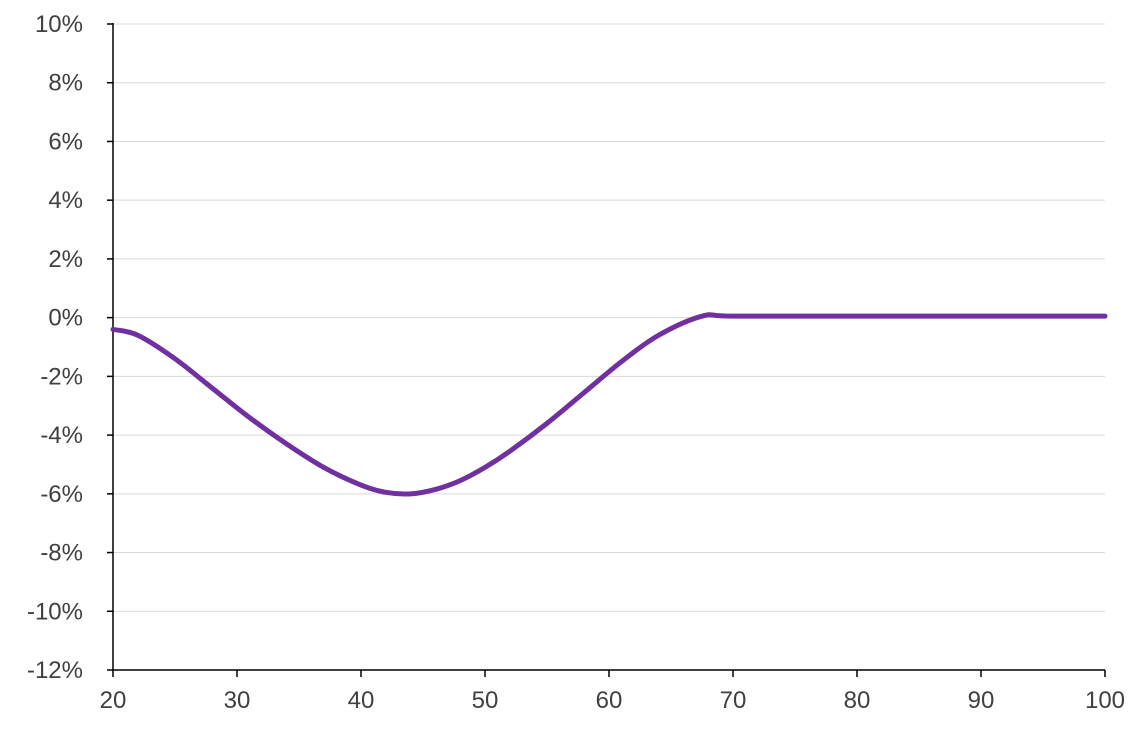  Describe the element at coordinates (485, 700) in the screenshot. I see `x-tick-label-3: 50` at that location.